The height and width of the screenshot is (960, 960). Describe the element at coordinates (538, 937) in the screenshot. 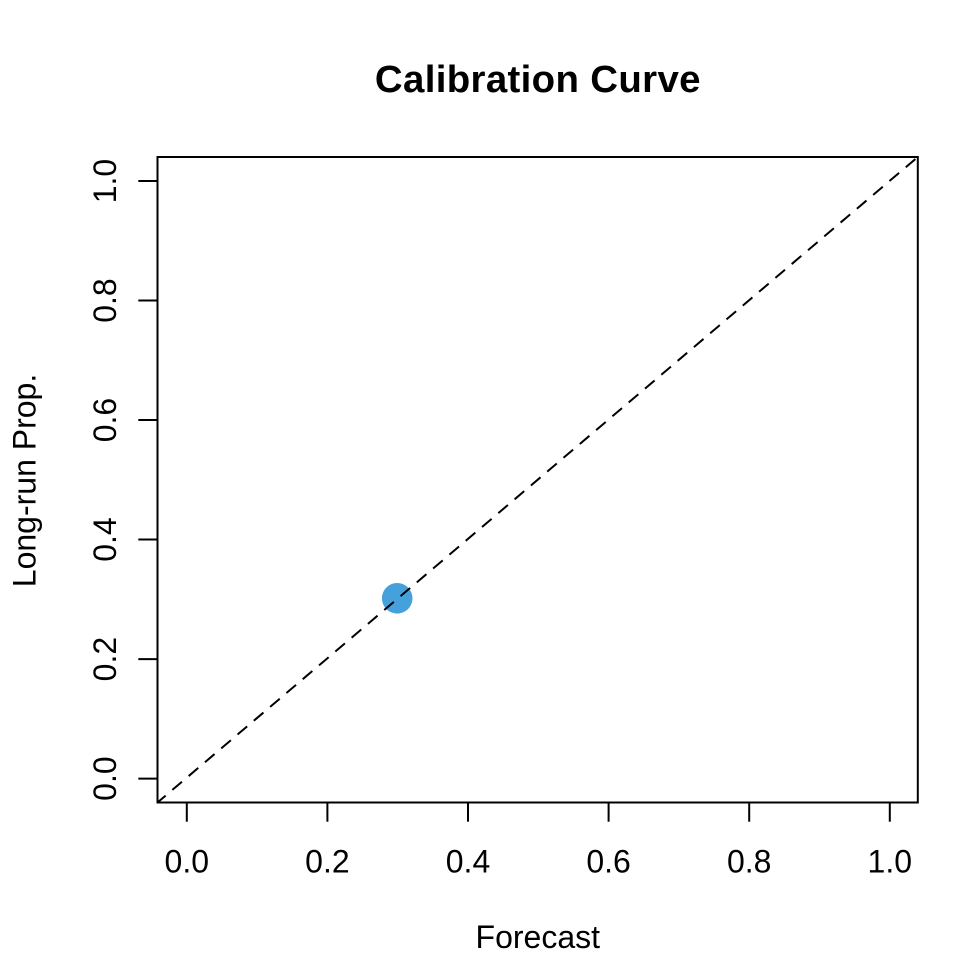

I see `svg-text: Forecast` at that location.